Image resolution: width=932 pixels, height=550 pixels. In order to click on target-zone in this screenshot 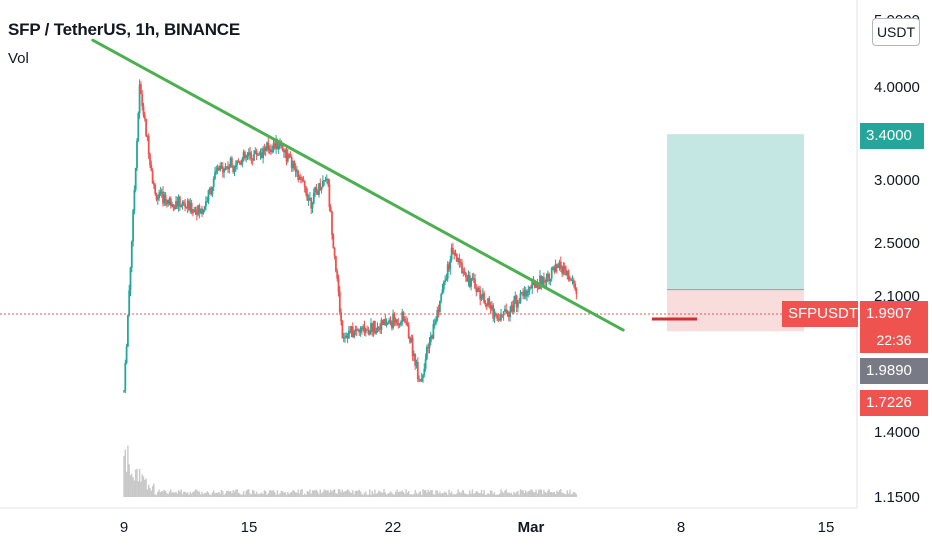, I will do `click(735, 212)`.